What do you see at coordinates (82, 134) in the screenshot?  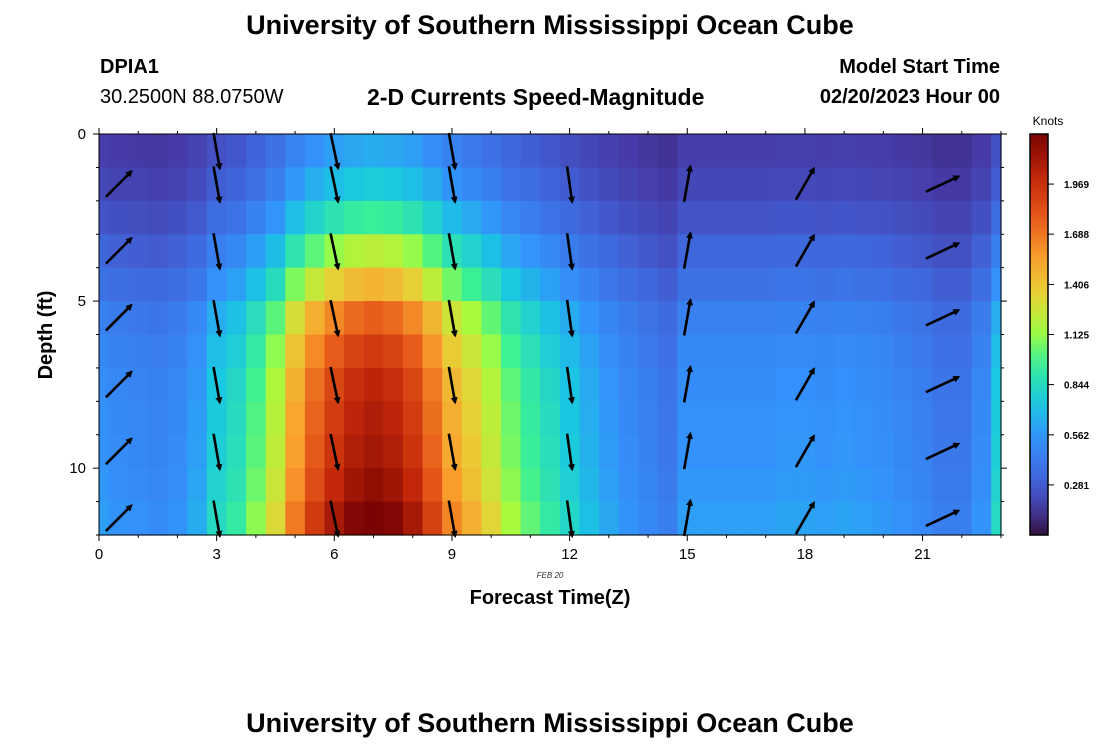 I see `y-tick-label: 0` at bounding box center [82, 134].